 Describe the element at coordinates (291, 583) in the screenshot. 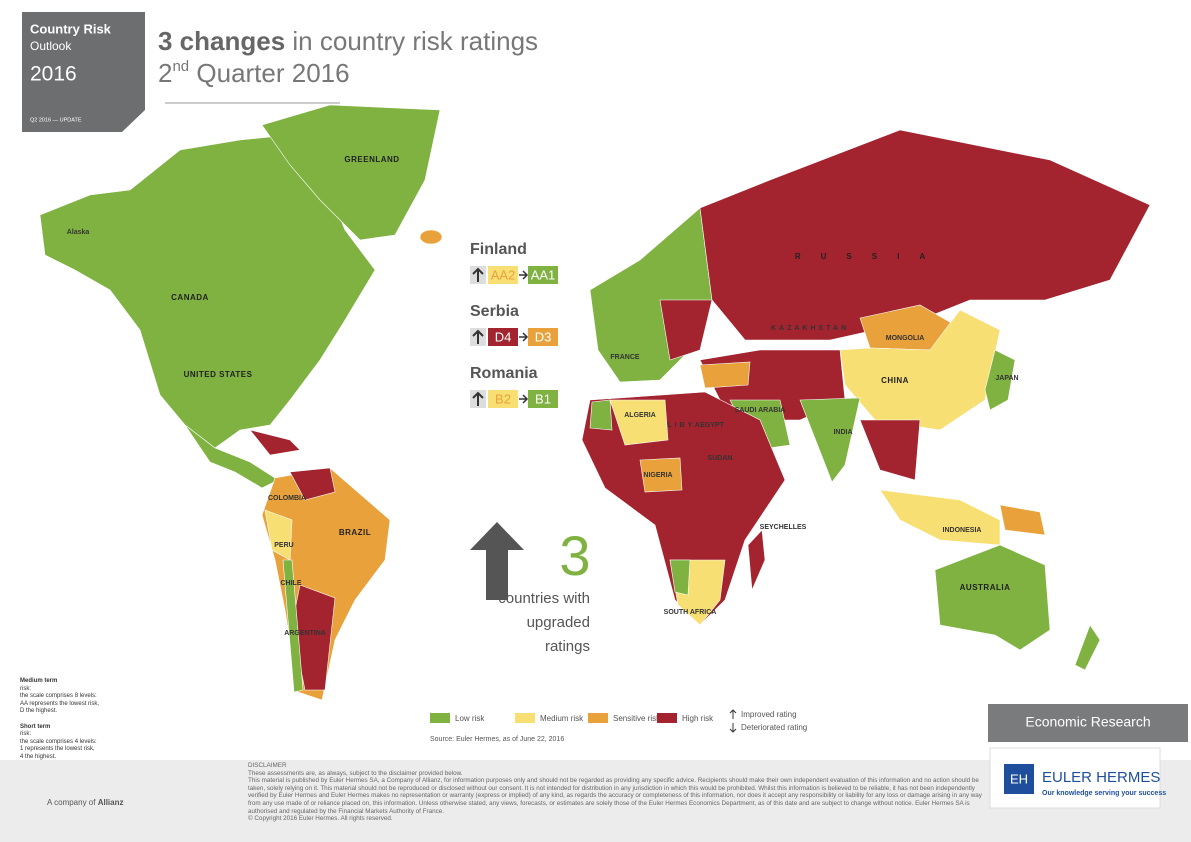

I see `map-label: CHILE` at that location.